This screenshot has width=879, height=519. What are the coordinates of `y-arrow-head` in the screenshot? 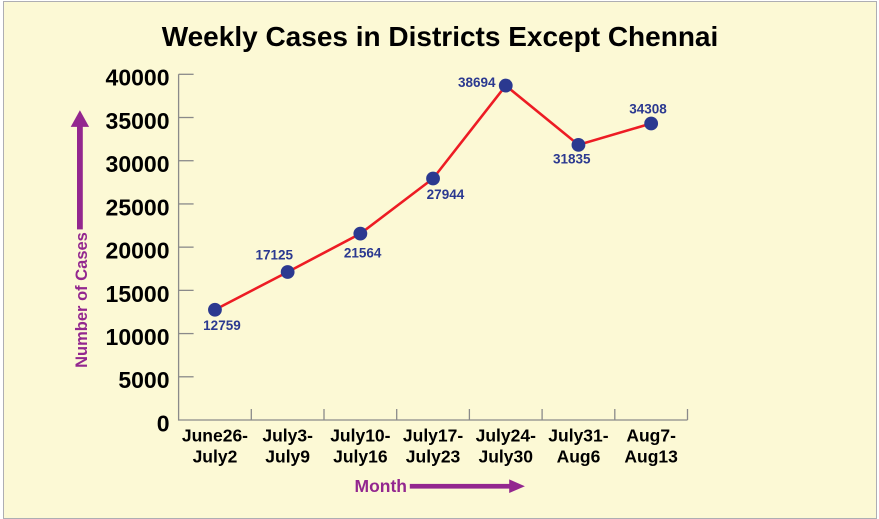 It's located at (80, 118).